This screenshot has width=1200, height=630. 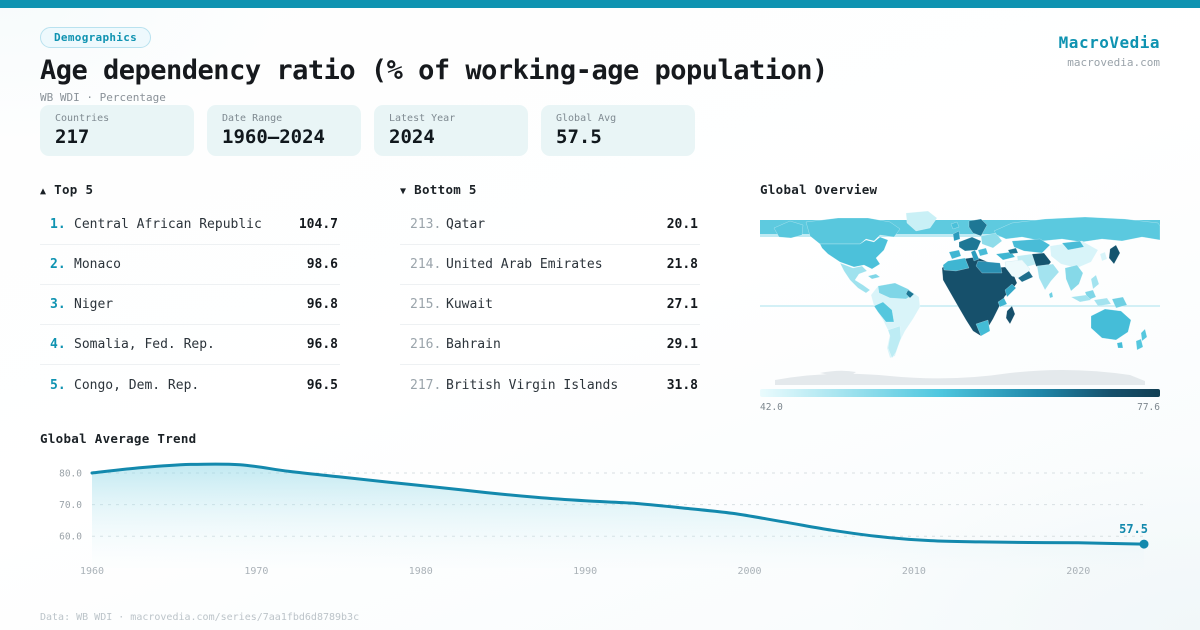 I want to click on map-region-andes, so click(x=884, y=312).